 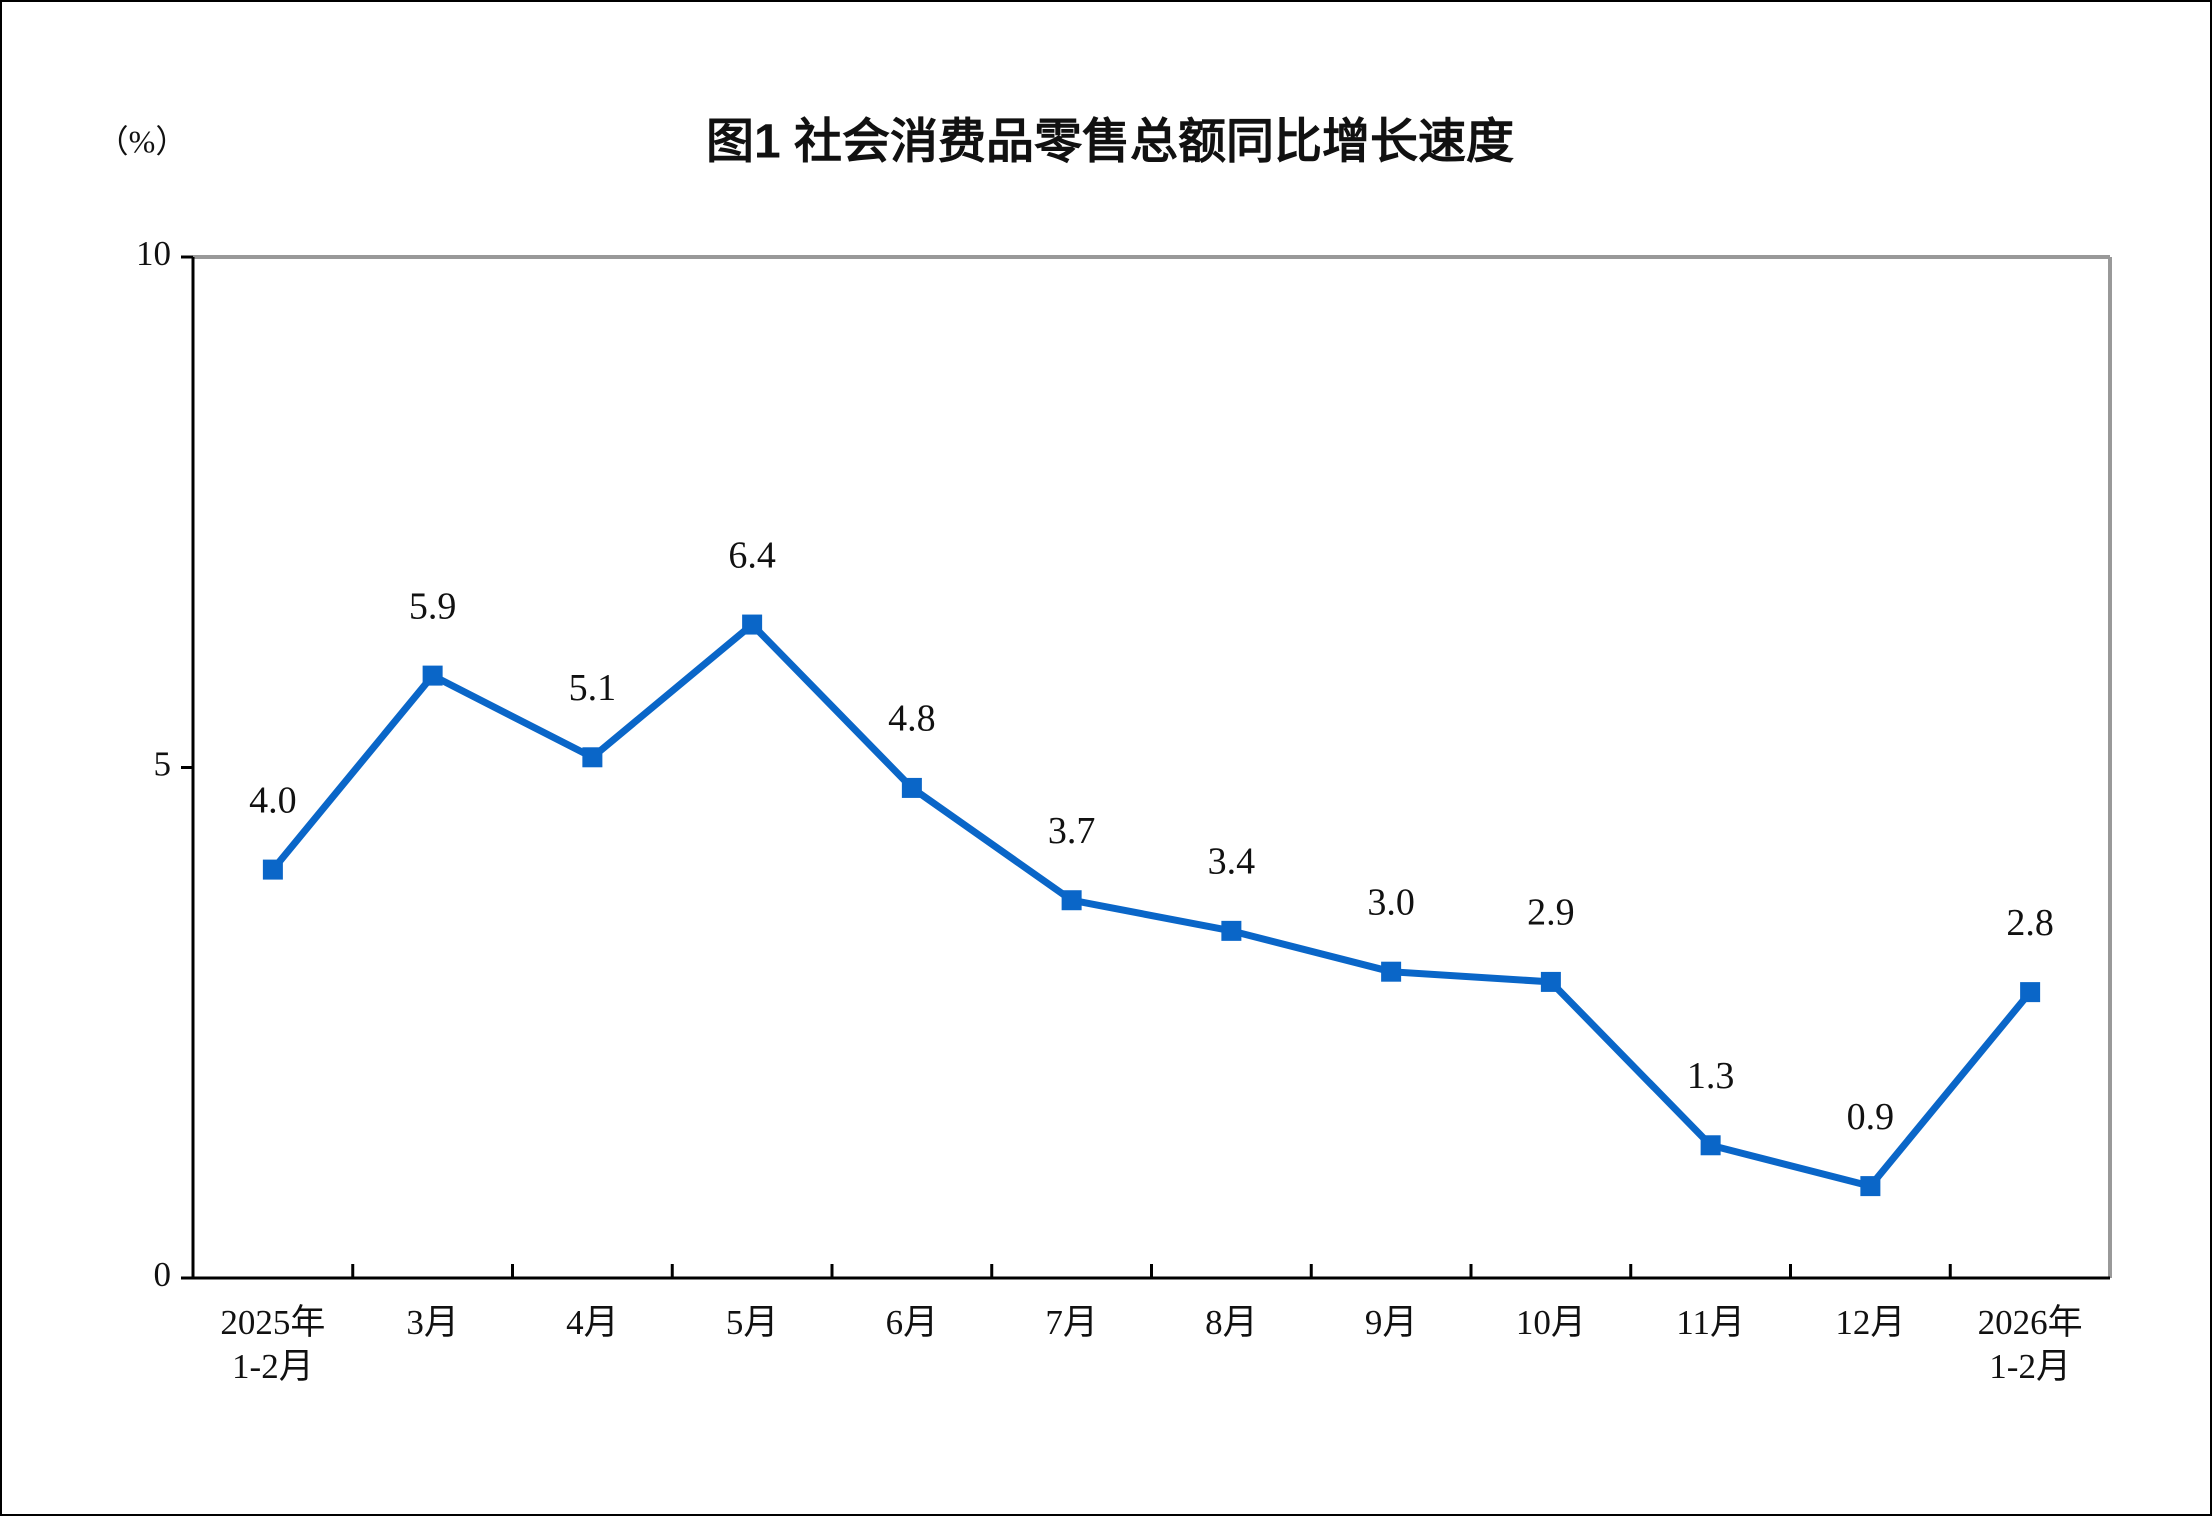 What do you see at coordinates (1551, 1322) in the screenshot?
I see `x-tick-label: 10月` at bounding box center [1551, 1322].